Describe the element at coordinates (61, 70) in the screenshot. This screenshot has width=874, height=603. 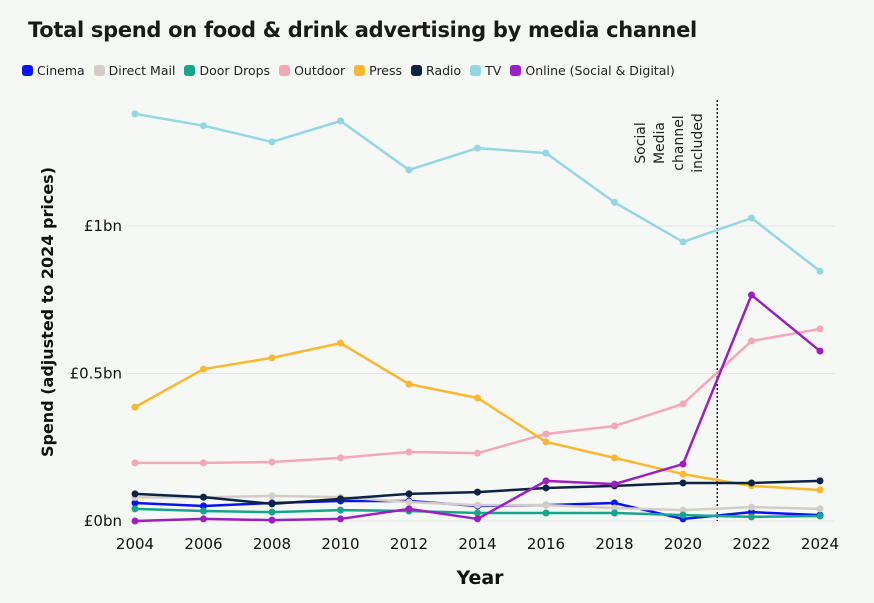
I see `legend-label: Cinema` at that location.